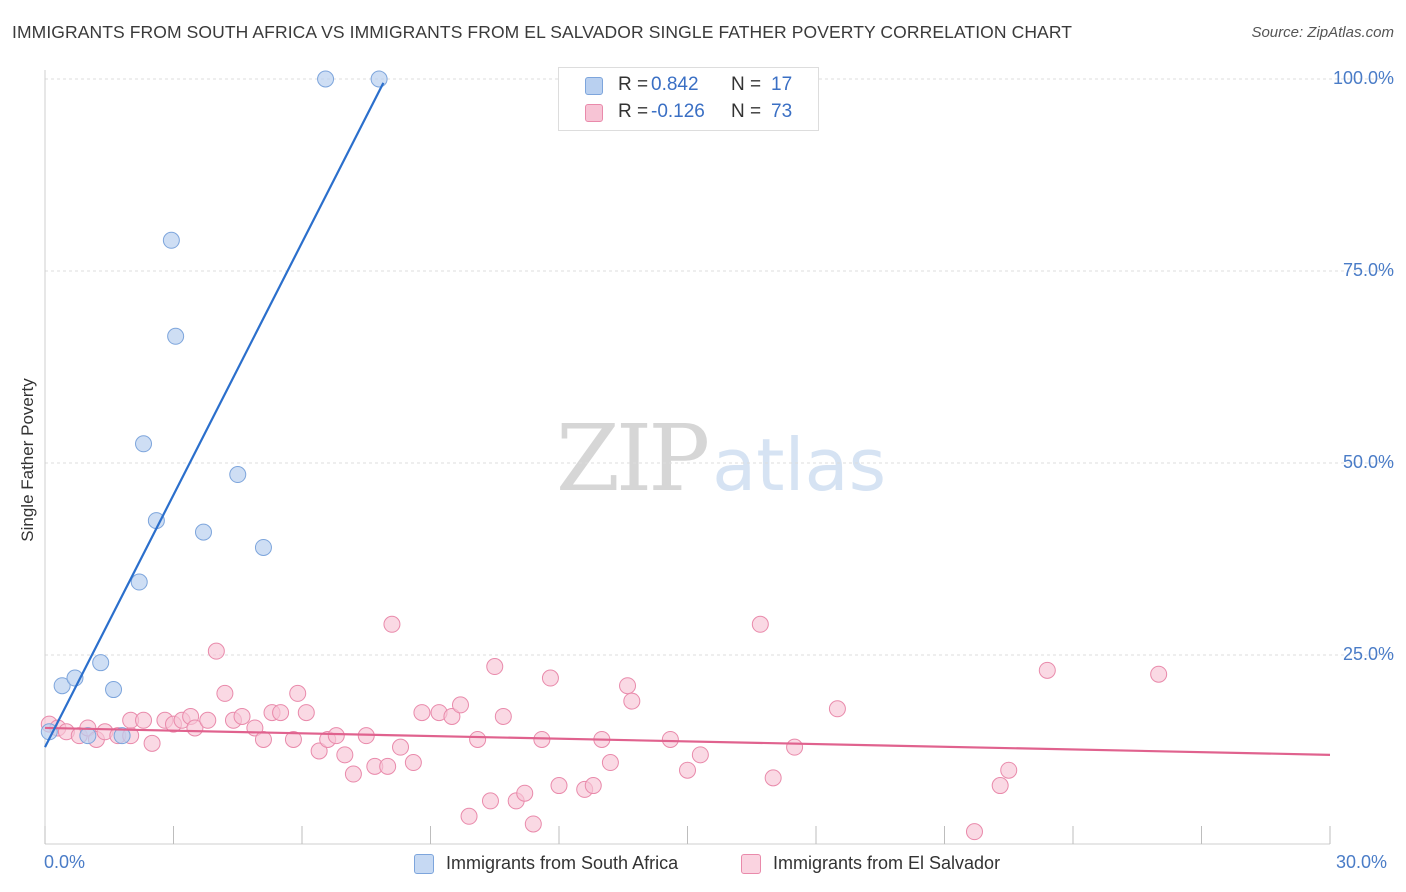 The image size is (1406, 892). What do you see at coordinates (782, 111) in the screenshot?
I see `n-value: 73` at bounding box center [782, 111].